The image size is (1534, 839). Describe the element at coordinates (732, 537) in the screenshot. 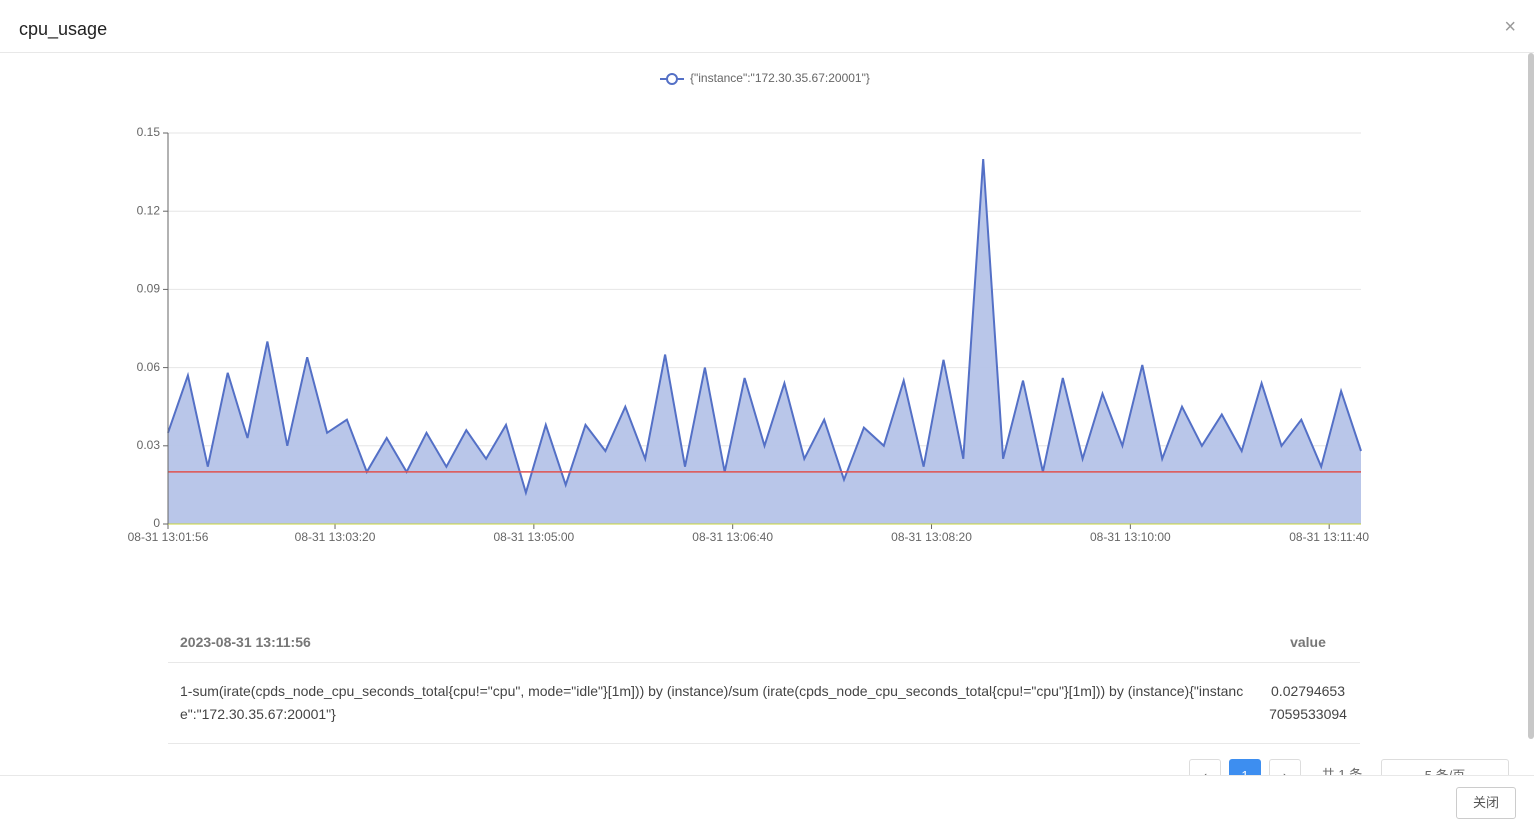

I see `x-tick-label: 08-31 13:06:40` at that location.